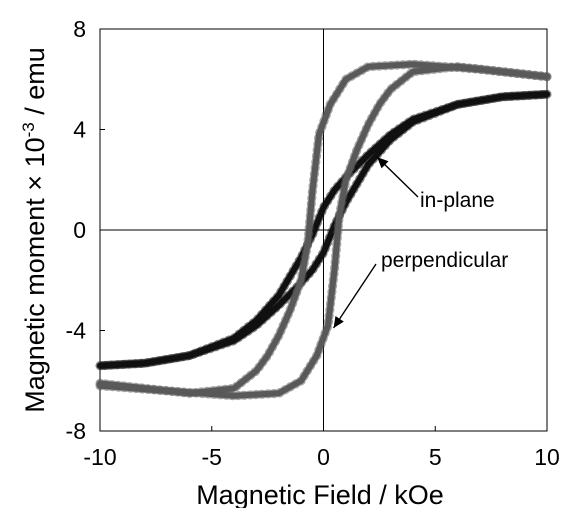 Image resolution: width=565 pixels, height=508 pixels. What do you see at coordinates (323, 457) in the screenshot?
I see `x-tick-label: 0` at bounding box center [323, 457].